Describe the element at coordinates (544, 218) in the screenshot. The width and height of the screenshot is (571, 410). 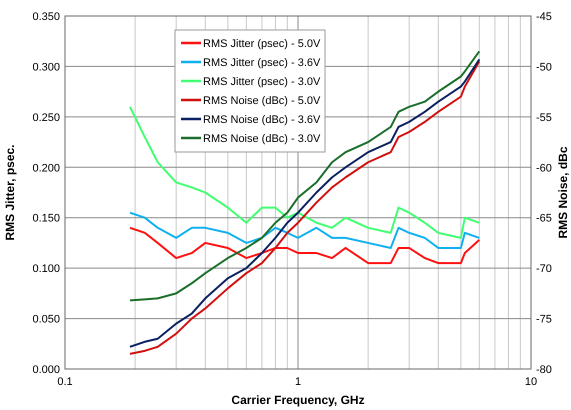
I see `y2-tick-label: -65` at that location.